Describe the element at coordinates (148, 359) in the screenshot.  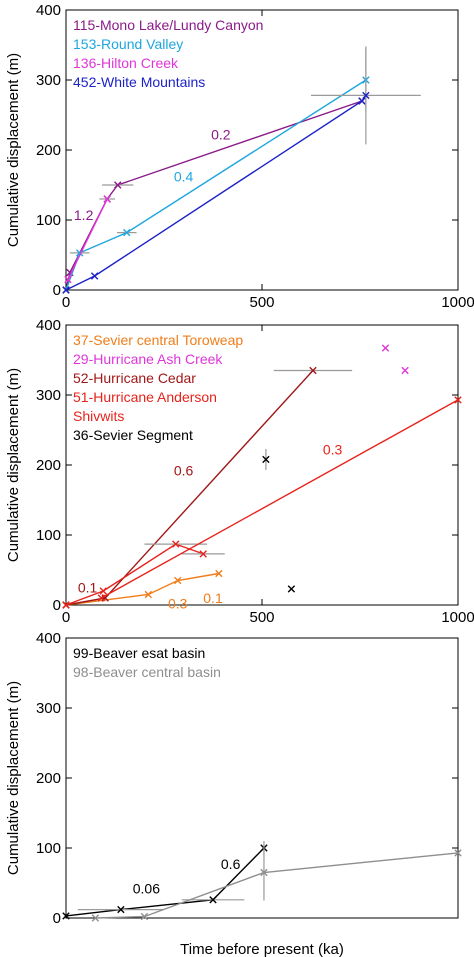
I see `legend-entry: 29-Hurricane Ash Creek` at that location.